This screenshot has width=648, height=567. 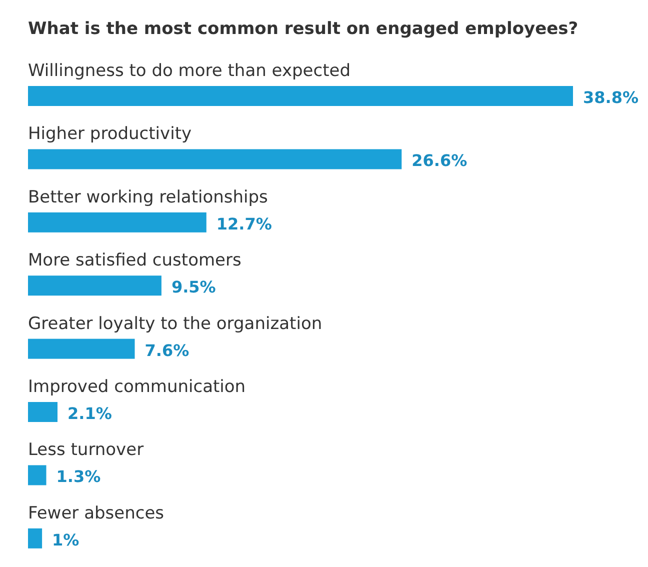 I want to click on data-label: 1.3%, so click(x=78, y=476).